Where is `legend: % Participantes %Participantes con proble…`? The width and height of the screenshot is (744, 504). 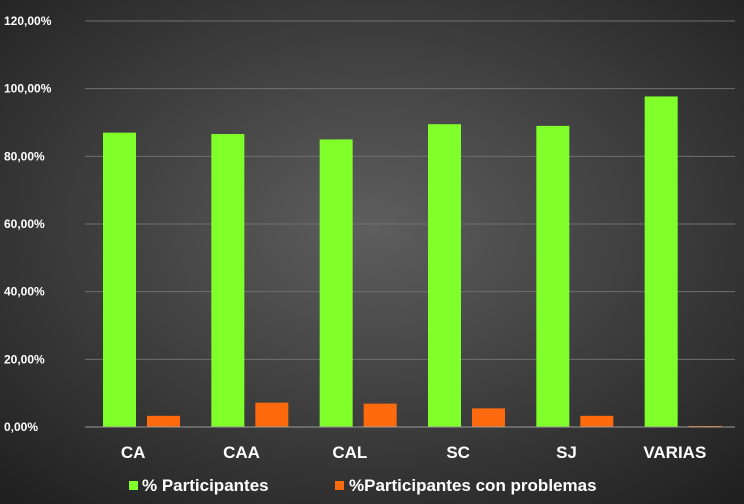
legend: % Participantes %Participantes con proble… is located at coordinates (363, 485).